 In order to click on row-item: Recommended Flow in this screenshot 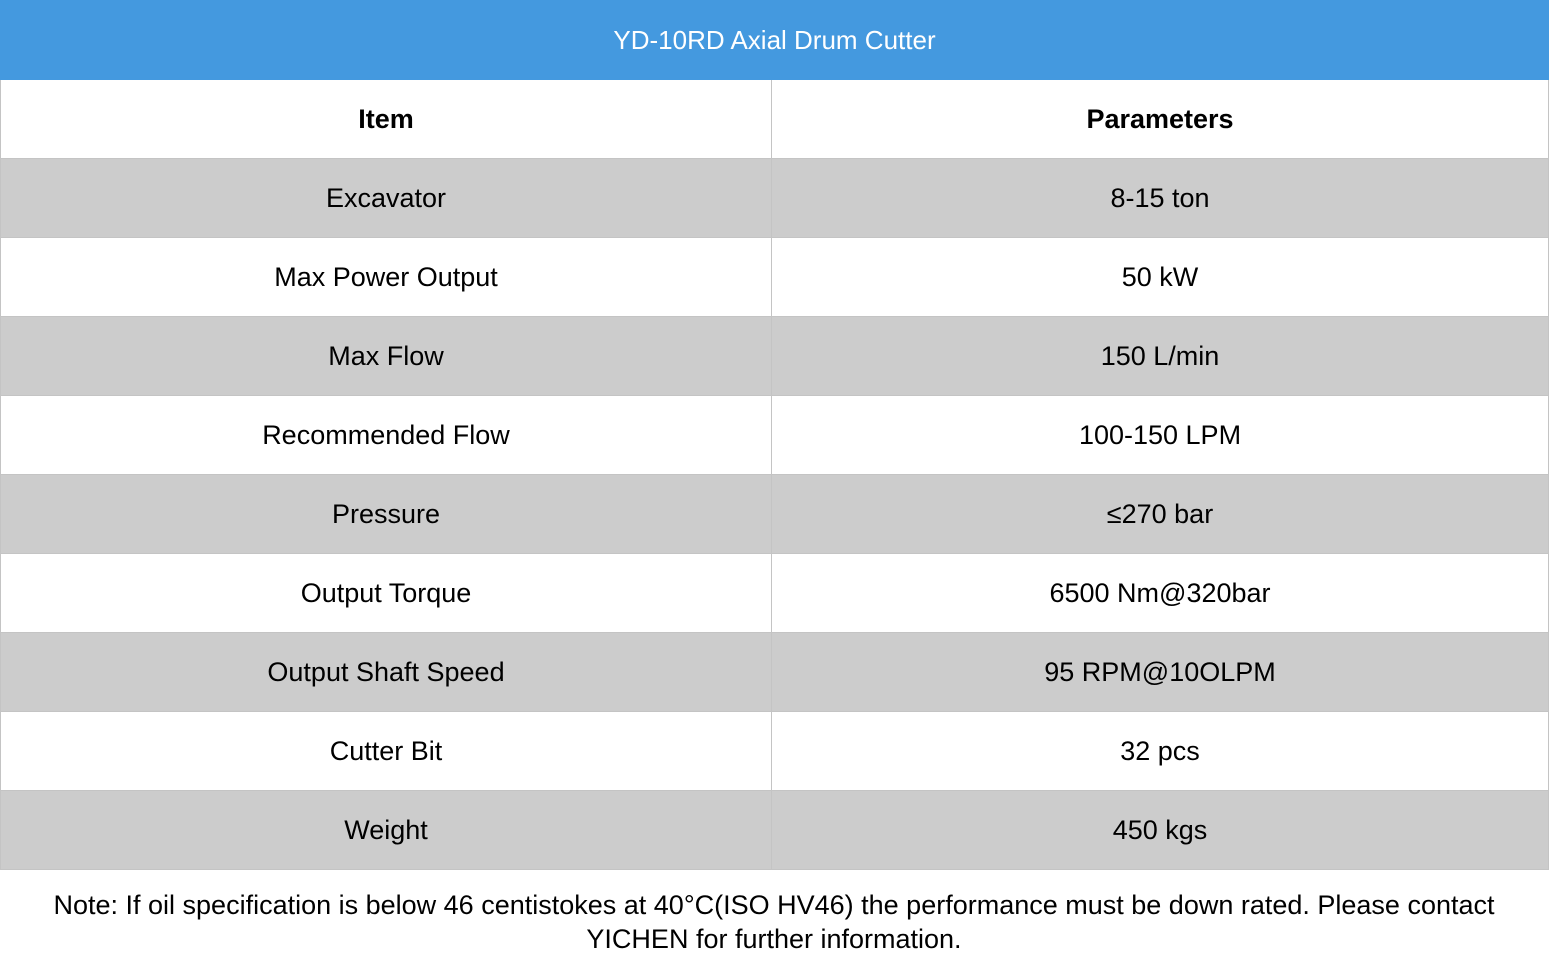, I will do `click(386, 435)`.